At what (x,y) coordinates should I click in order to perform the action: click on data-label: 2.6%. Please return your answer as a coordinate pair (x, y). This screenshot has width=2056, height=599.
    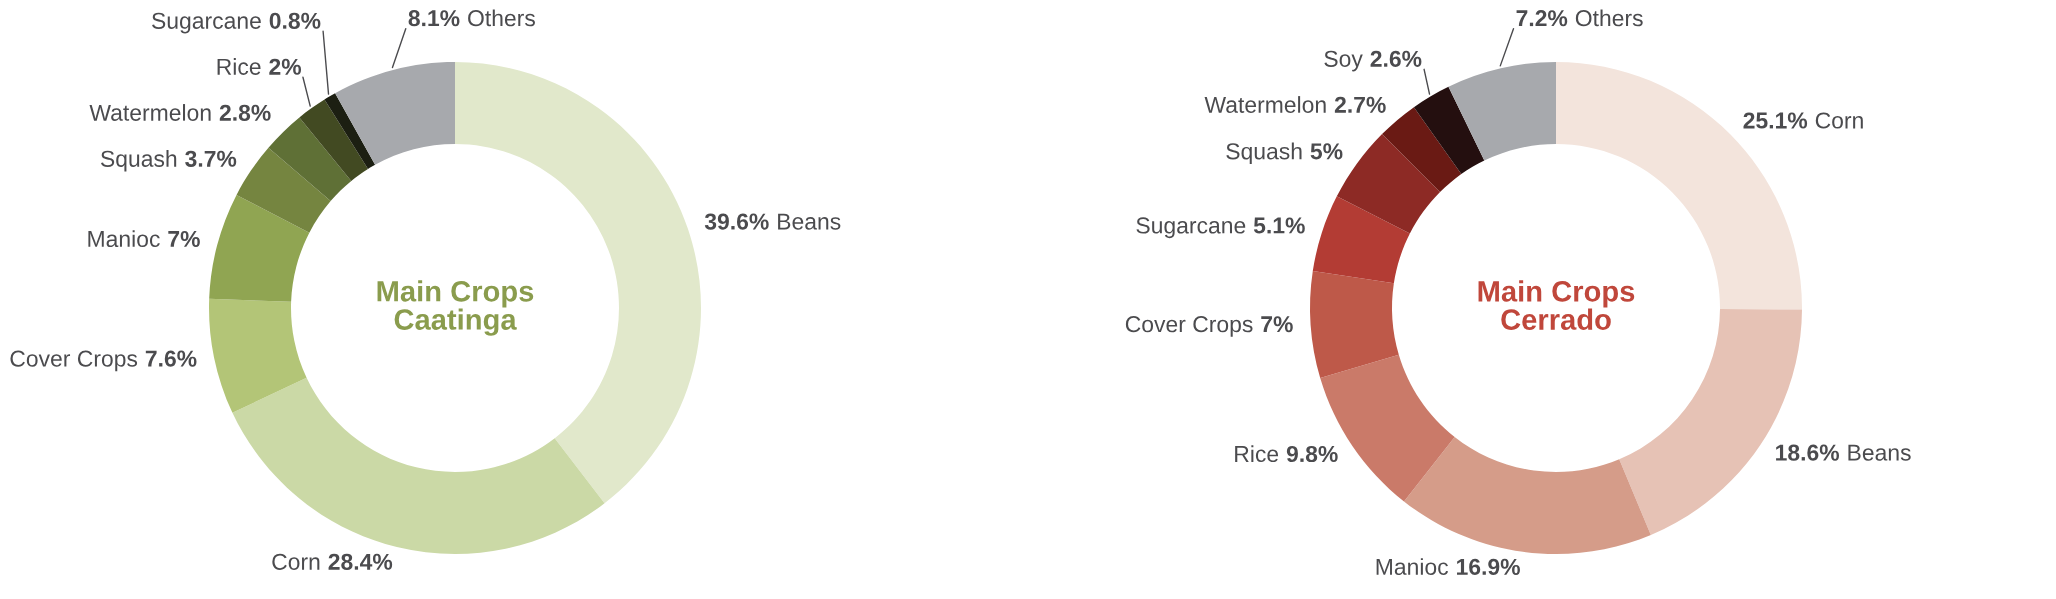
    Looking at the image, I should click on (1396, 58).